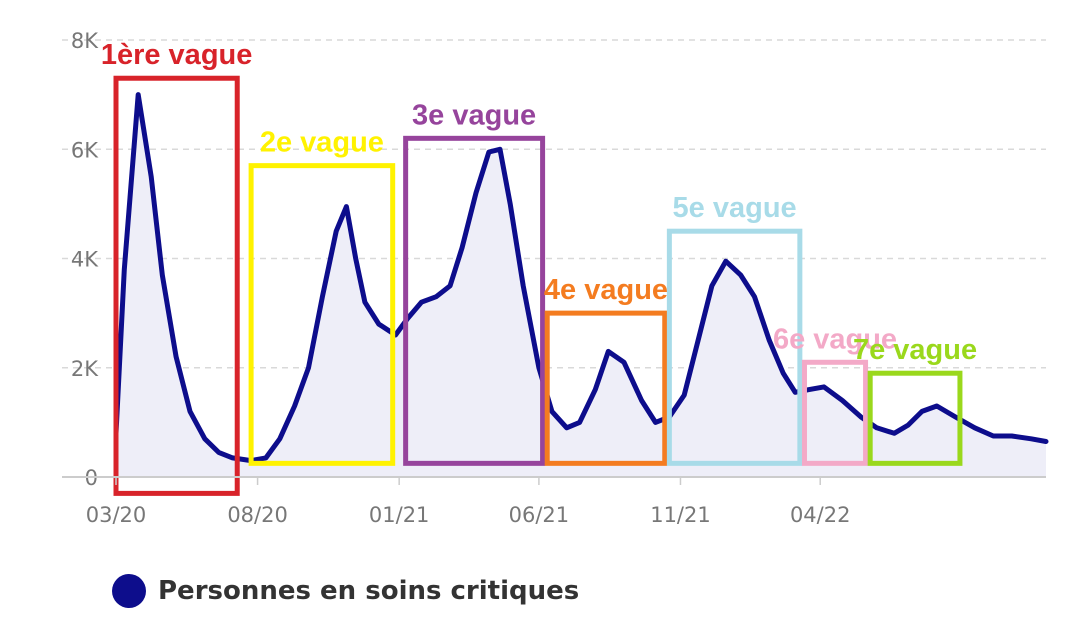  What do you see at coordinates (820, 515) in the screenshot?
I see `x-tick-label: 04/22` at bounding box center [820, 515].